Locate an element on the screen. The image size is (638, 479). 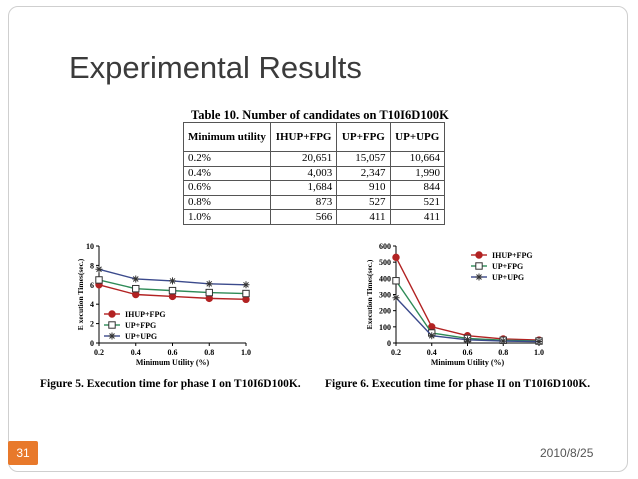
table-cell: 4,003 is located at coordinates (303, 173).